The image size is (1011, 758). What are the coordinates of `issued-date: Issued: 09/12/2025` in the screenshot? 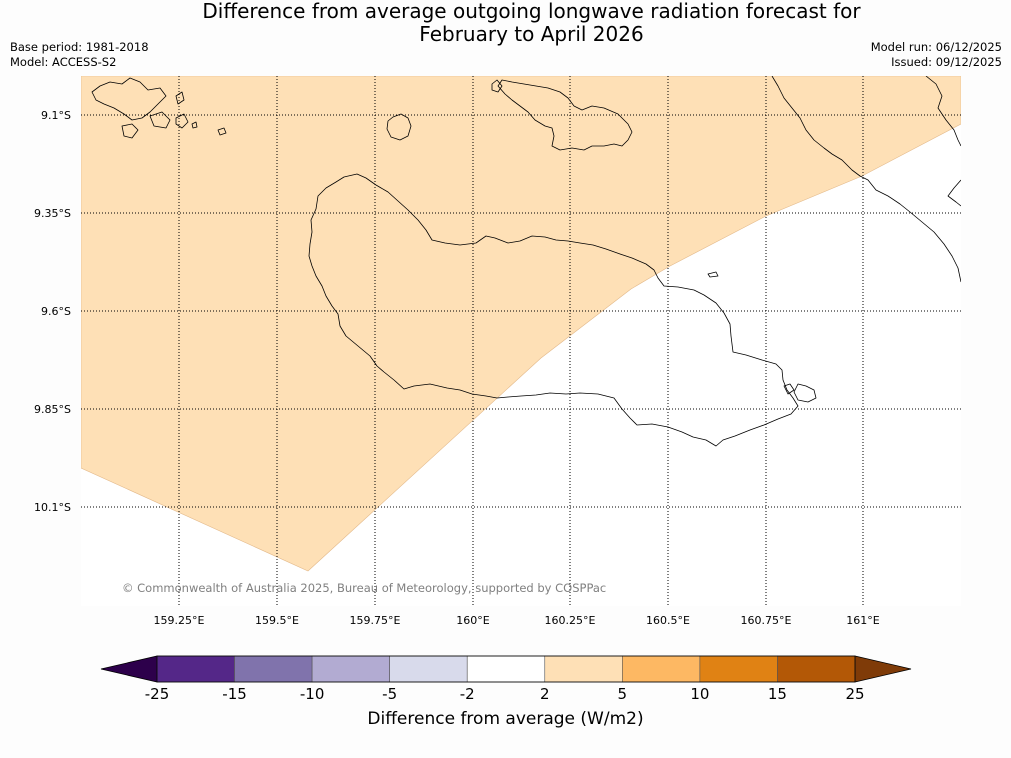 It's located at (946, 62).